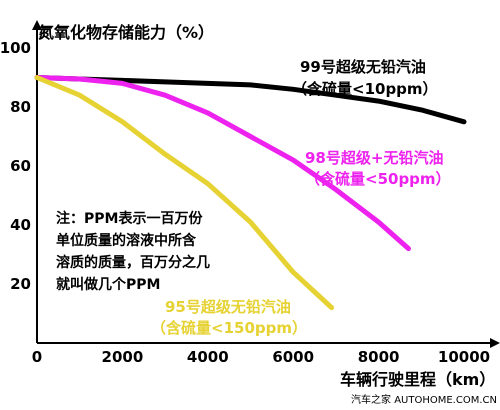  What do you see at coordinates (20, 284) in the screenshot?
I see `y-tick-20: 20` at bounding box center [20, 284].